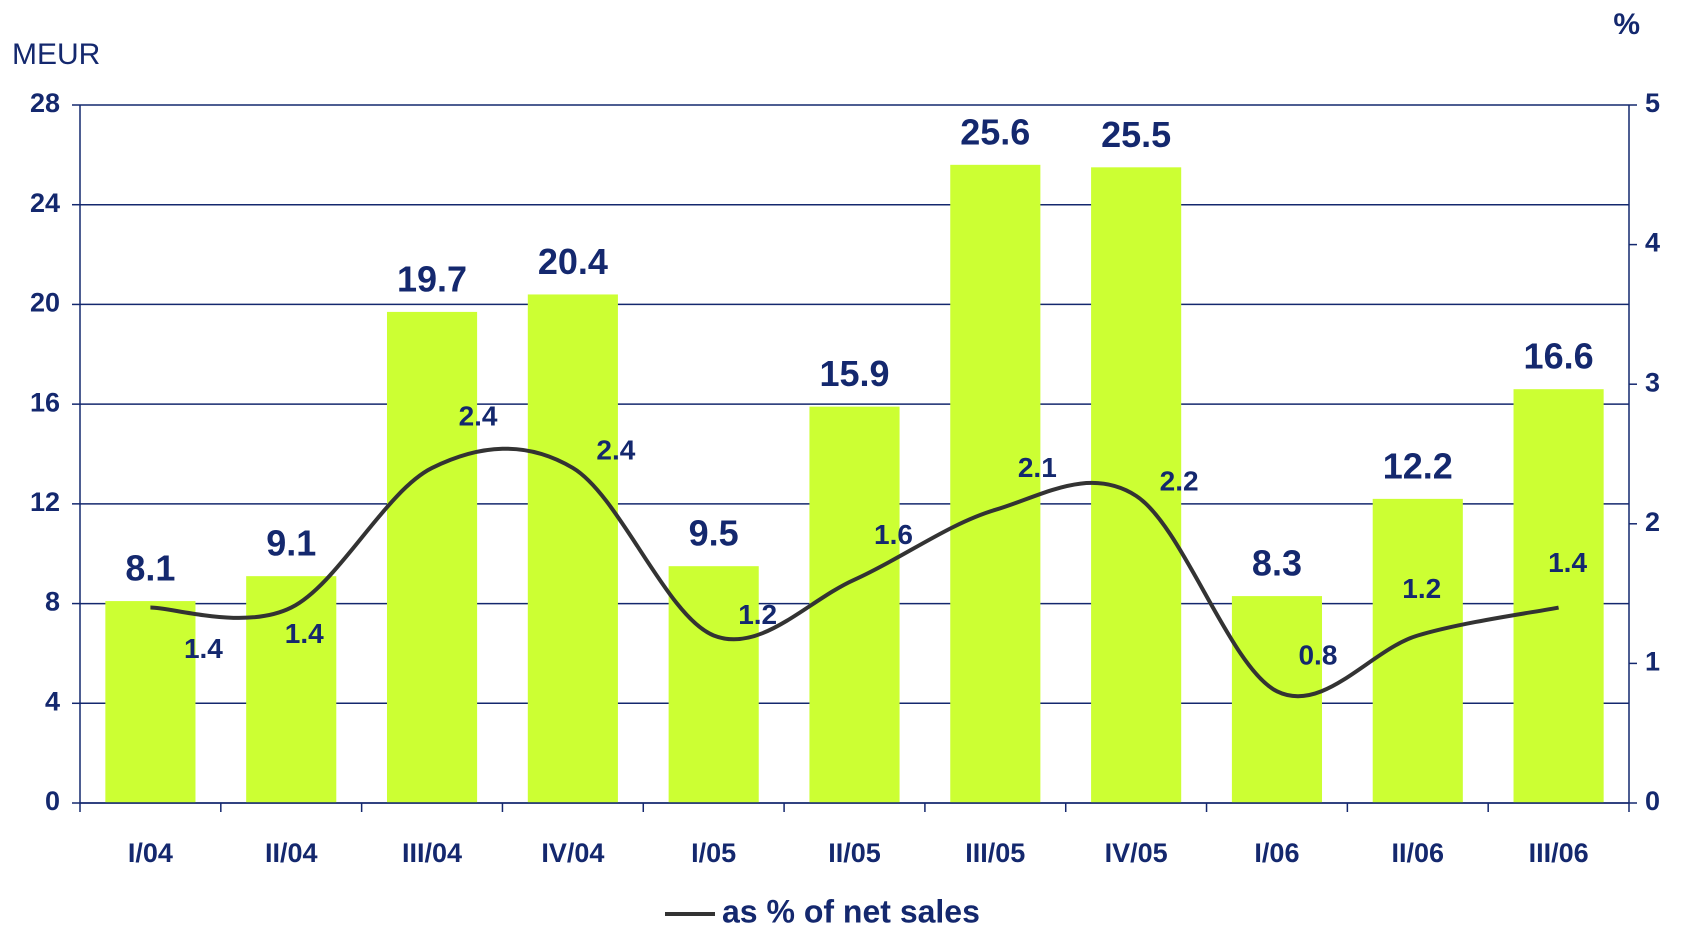  What do you see at coordinates (45, 502) in the screenshot?
I see `y-tick-label: 12` at bounding box center [45, 502].